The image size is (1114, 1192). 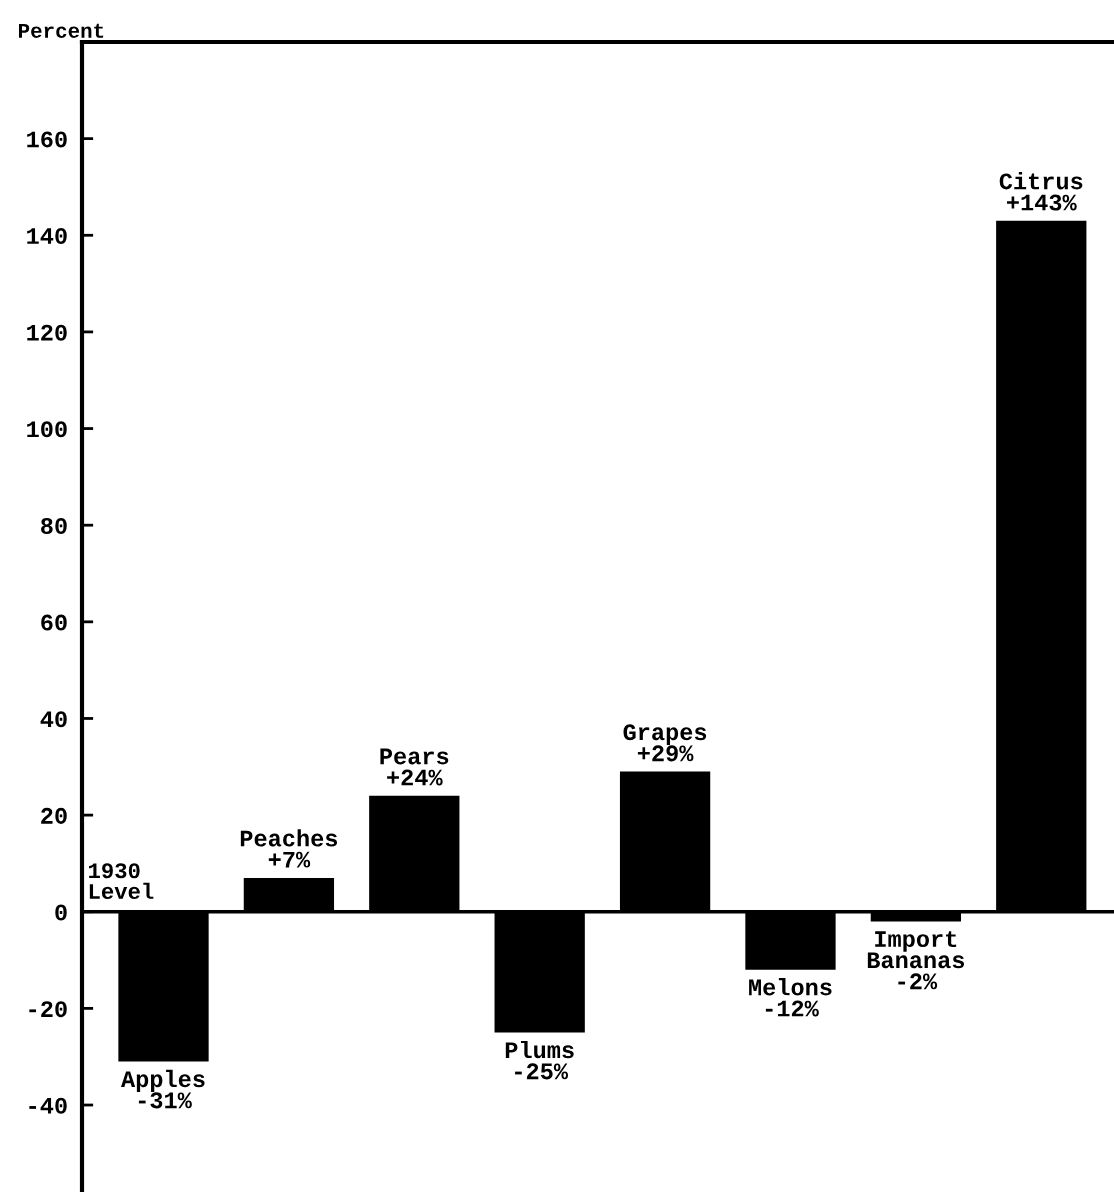 What do you see at coordinates (665, 753) in the screenshot?
I see `data-label: +29%` at bounding box center [665, 753].